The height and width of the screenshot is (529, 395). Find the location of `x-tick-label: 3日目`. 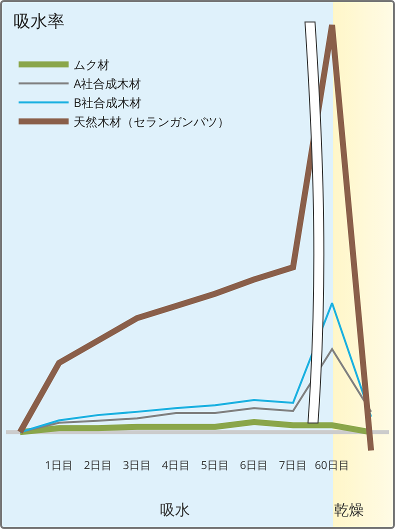

x-tick-label: 3日目 is located at coordinates (137, 465).